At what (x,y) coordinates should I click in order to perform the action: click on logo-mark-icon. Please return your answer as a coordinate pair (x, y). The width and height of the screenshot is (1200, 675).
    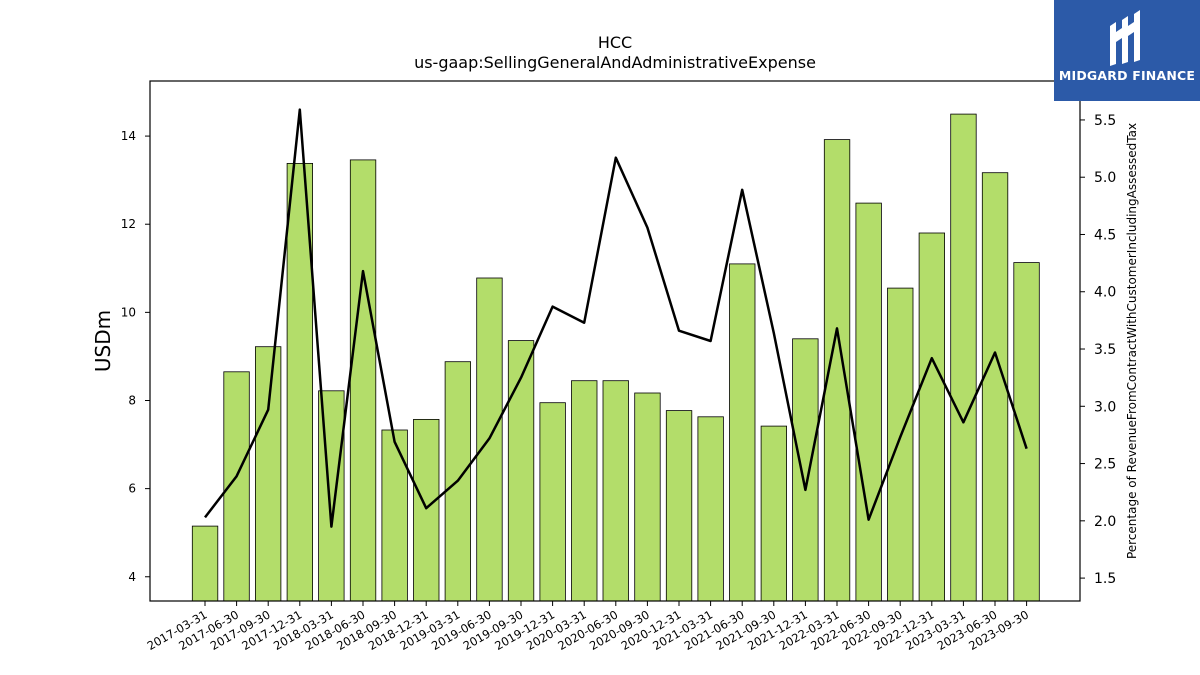
    Looking at the image, I should click on (1125, 38).